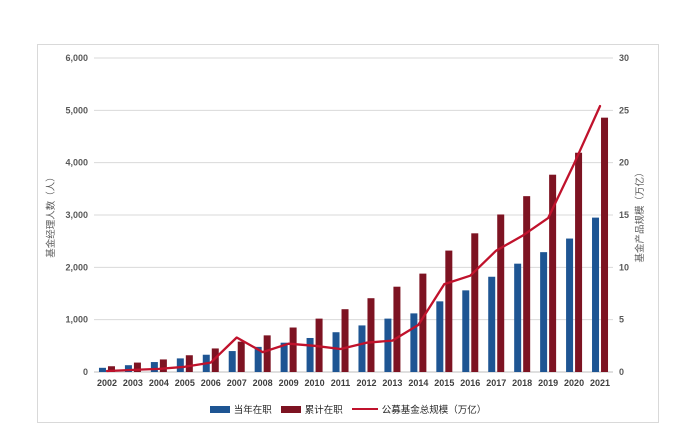 The width and height of the screenshot is (700, 442). I want to click on x-label-2018: 2018, so click(522, 383).